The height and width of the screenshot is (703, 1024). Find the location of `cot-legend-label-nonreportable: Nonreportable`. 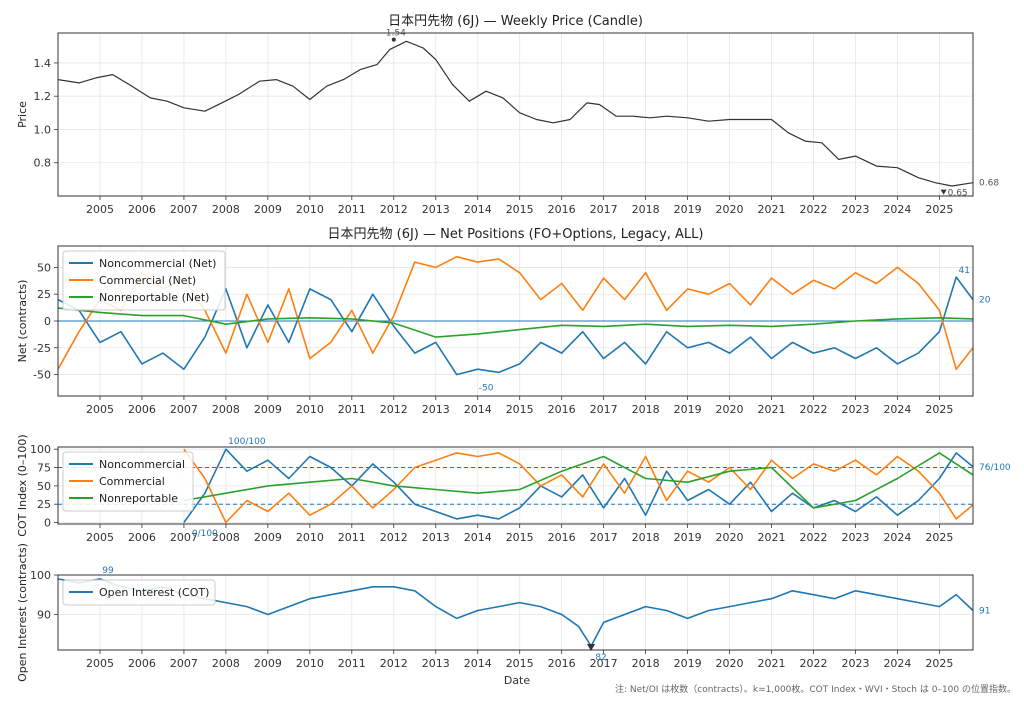

cot-legend-label-nonreportable: Nonreportable is located at coordinates (138, 498).